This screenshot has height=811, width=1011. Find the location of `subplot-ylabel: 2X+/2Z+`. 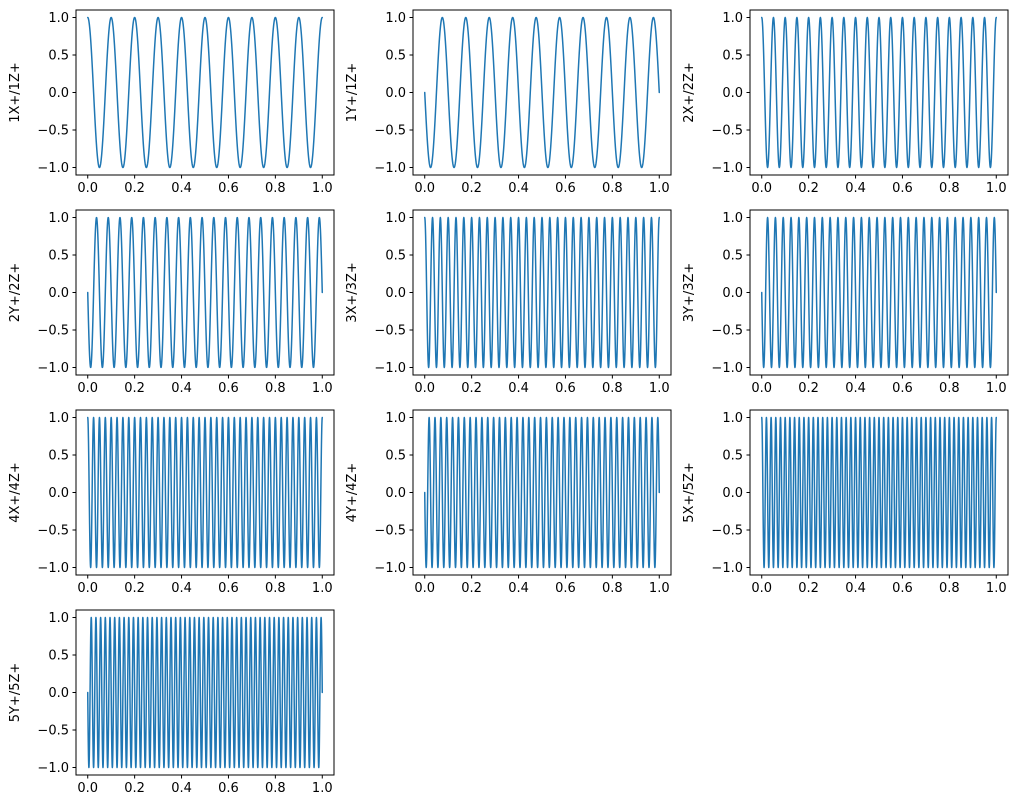

subplot-ylabel: 2X+/2Z+ is located at coordinates (689, 92).